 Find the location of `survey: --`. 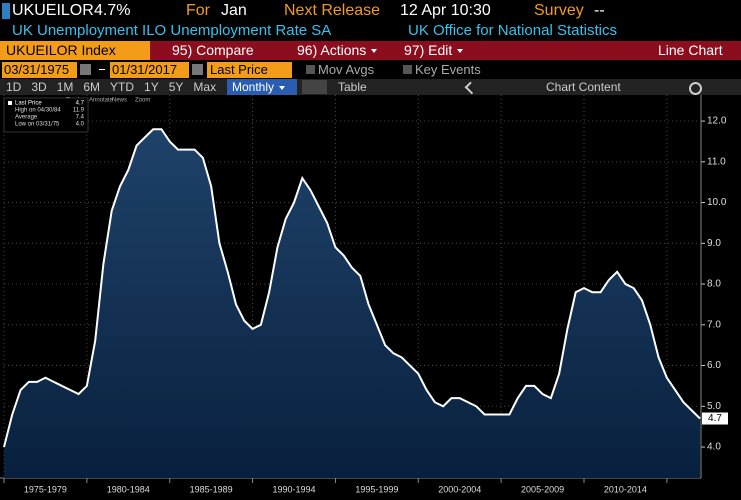

survey: -- is located at coordinates (599, 10).